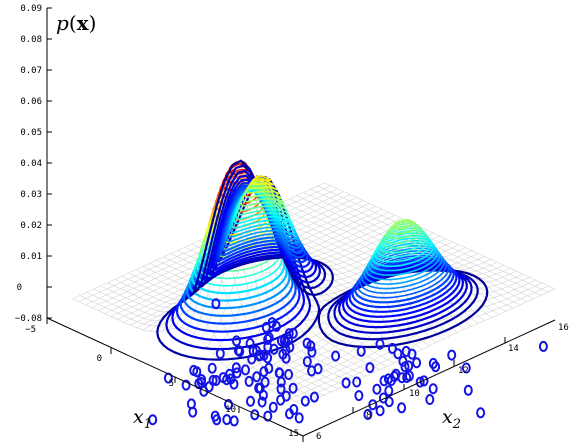 The width and height of the screenshot is (576, 442). I want to click on z-tick: 0.06, so click(36, 102).